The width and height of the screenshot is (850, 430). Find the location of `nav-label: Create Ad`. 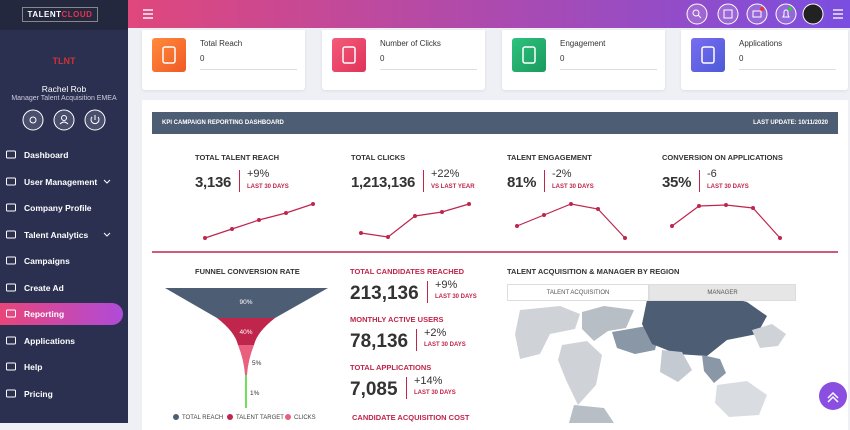

nav-label: Create Ad is located at coordinates (44, 287).